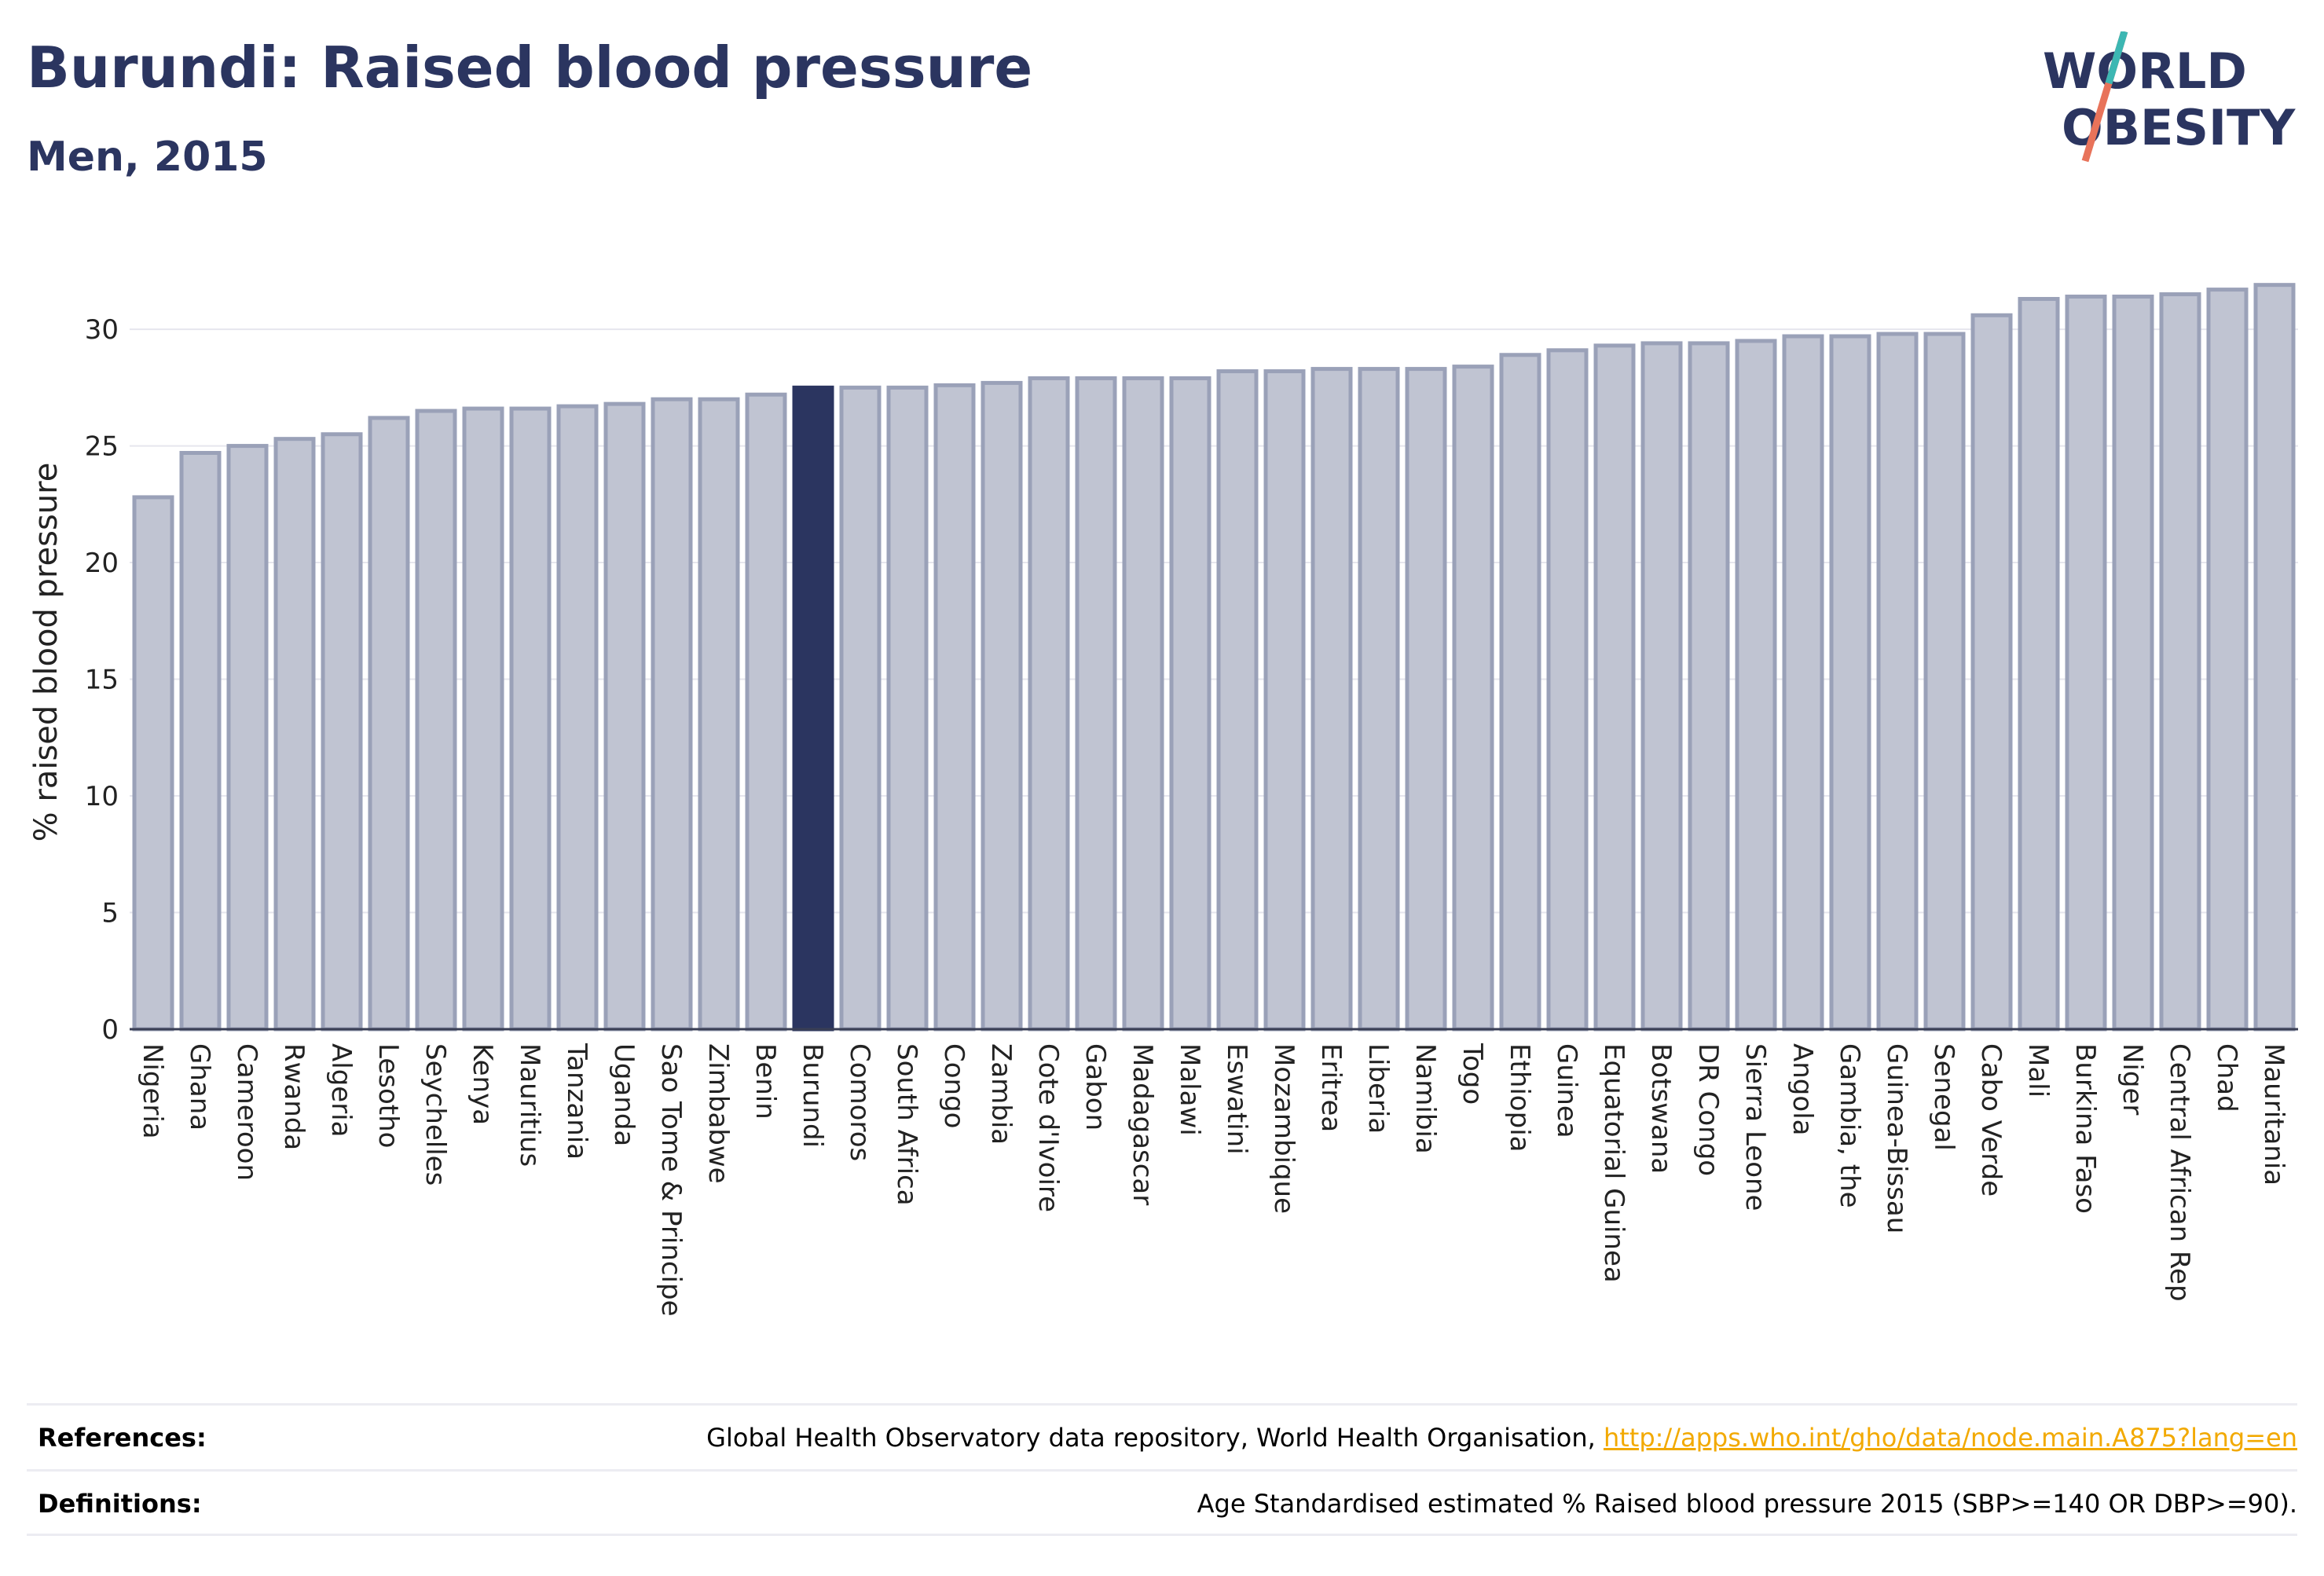 The height and width of the screenshot is (1576, 2324). What do you see at coordinates (530, 68) in the screenshot?
I see `chart-title: Burundi: Raised blood pressure` at bounding box center [530, 68].